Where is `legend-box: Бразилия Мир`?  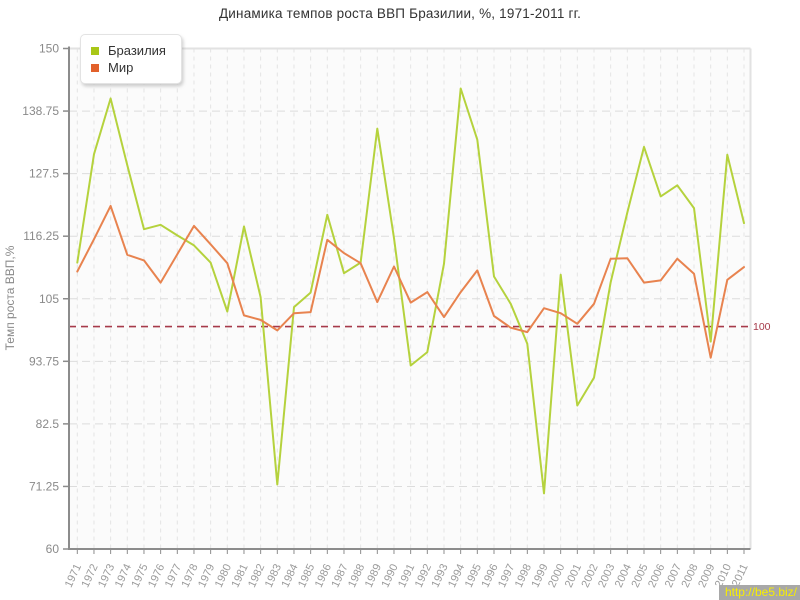 legend-box: Бразилия Мир is located at coordinates (131, 59).